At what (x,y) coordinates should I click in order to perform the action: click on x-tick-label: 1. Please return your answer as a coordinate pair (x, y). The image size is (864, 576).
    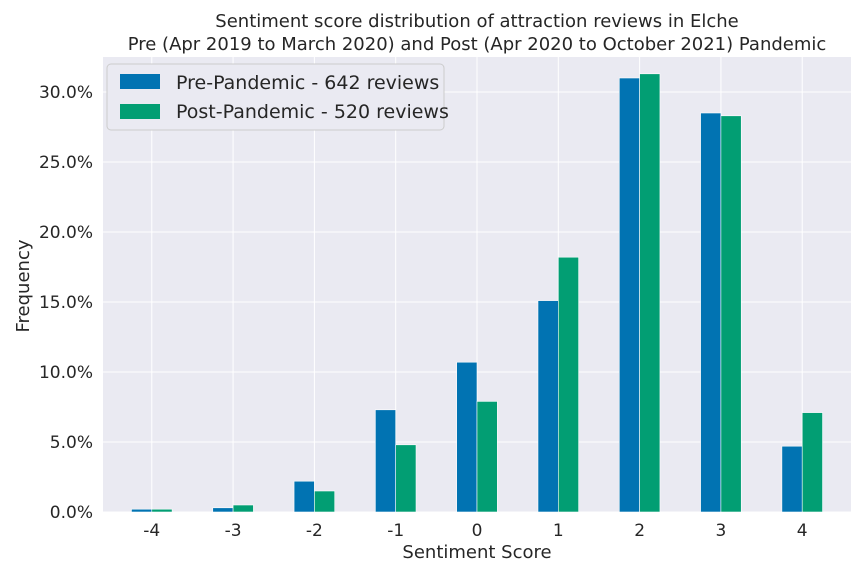
    Looking at the image, I should click on (558, 531).